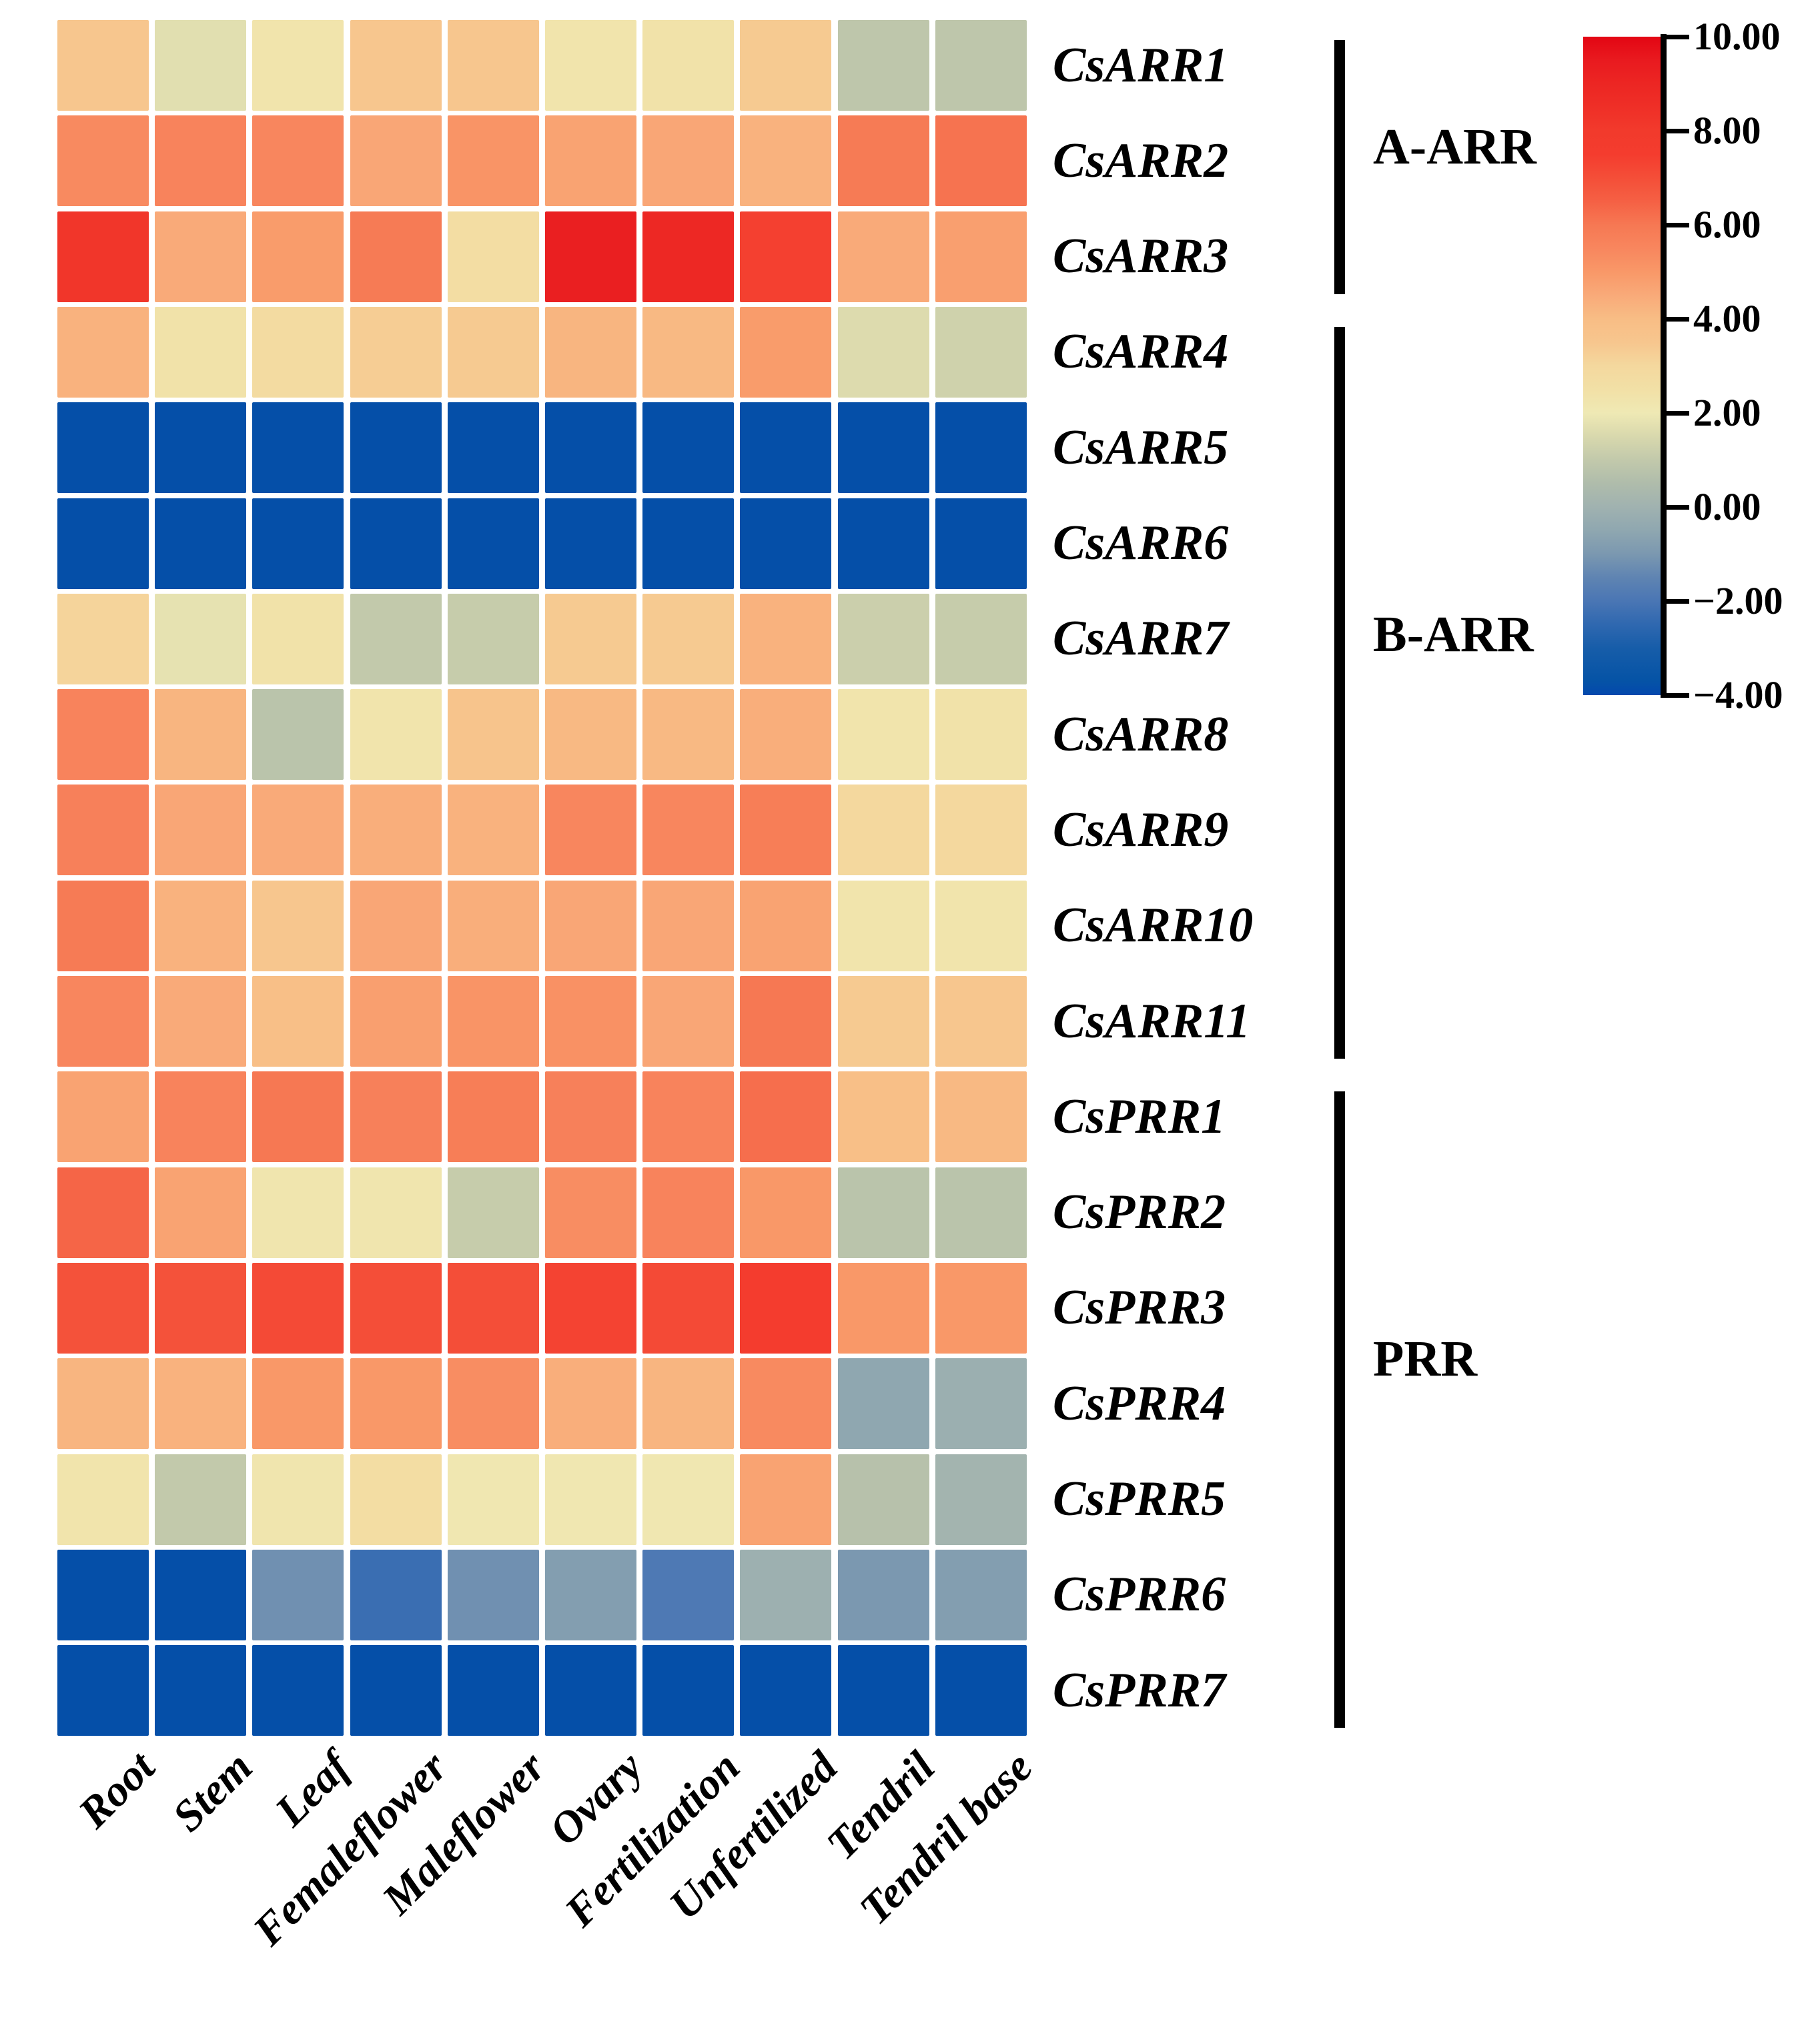  What do you see at coordinates (1141, 352) in the screenshot?
I see `row-label: CsARR4` at bounding box center [1141, 352].